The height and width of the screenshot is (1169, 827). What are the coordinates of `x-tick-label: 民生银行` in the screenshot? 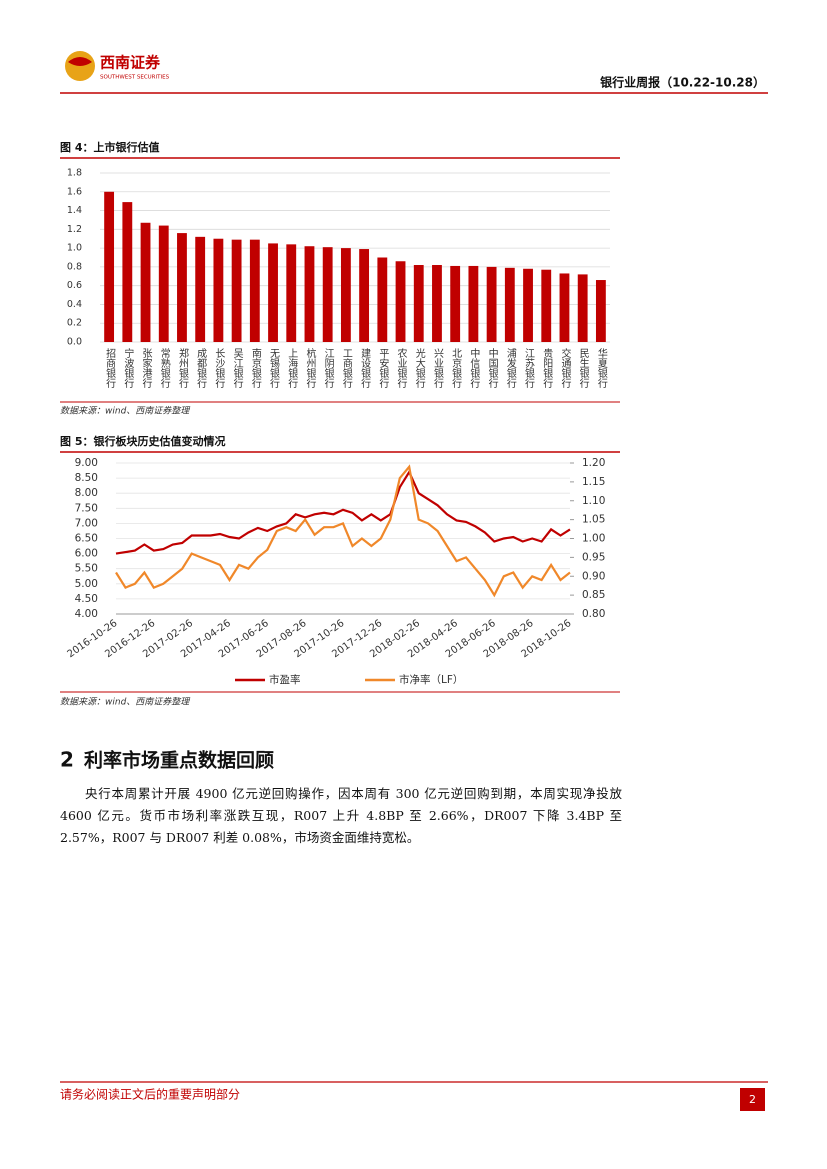 It's located at (583, 368).